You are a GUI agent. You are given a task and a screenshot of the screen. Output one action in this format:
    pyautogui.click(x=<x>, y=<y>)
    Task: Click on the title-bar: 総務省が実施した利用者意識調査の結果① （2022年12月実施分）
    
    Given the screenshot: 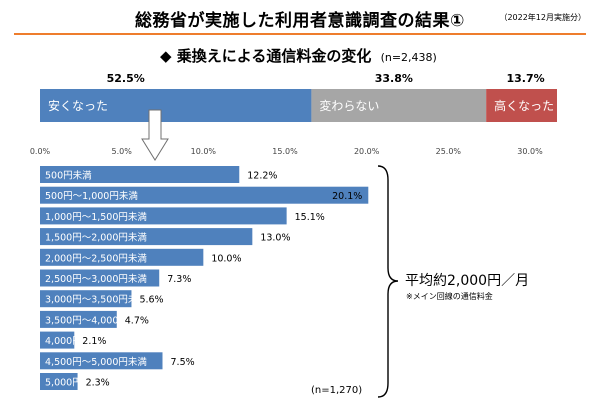 What is the action you would take?
    pyautogui.click(x=300, y=20)
    